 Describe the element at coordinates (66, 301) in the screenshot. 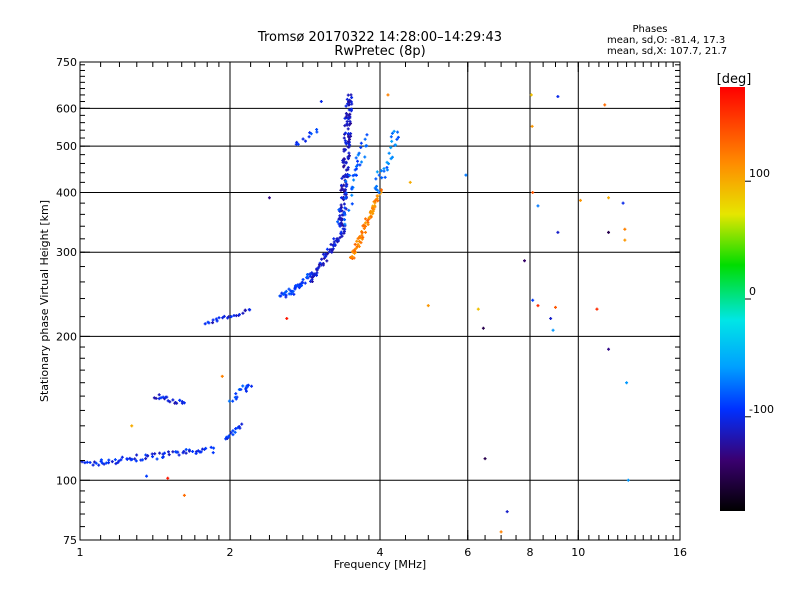

I see `y-tick-labels: 75 100 200 300 400 500 600 750` at that location.